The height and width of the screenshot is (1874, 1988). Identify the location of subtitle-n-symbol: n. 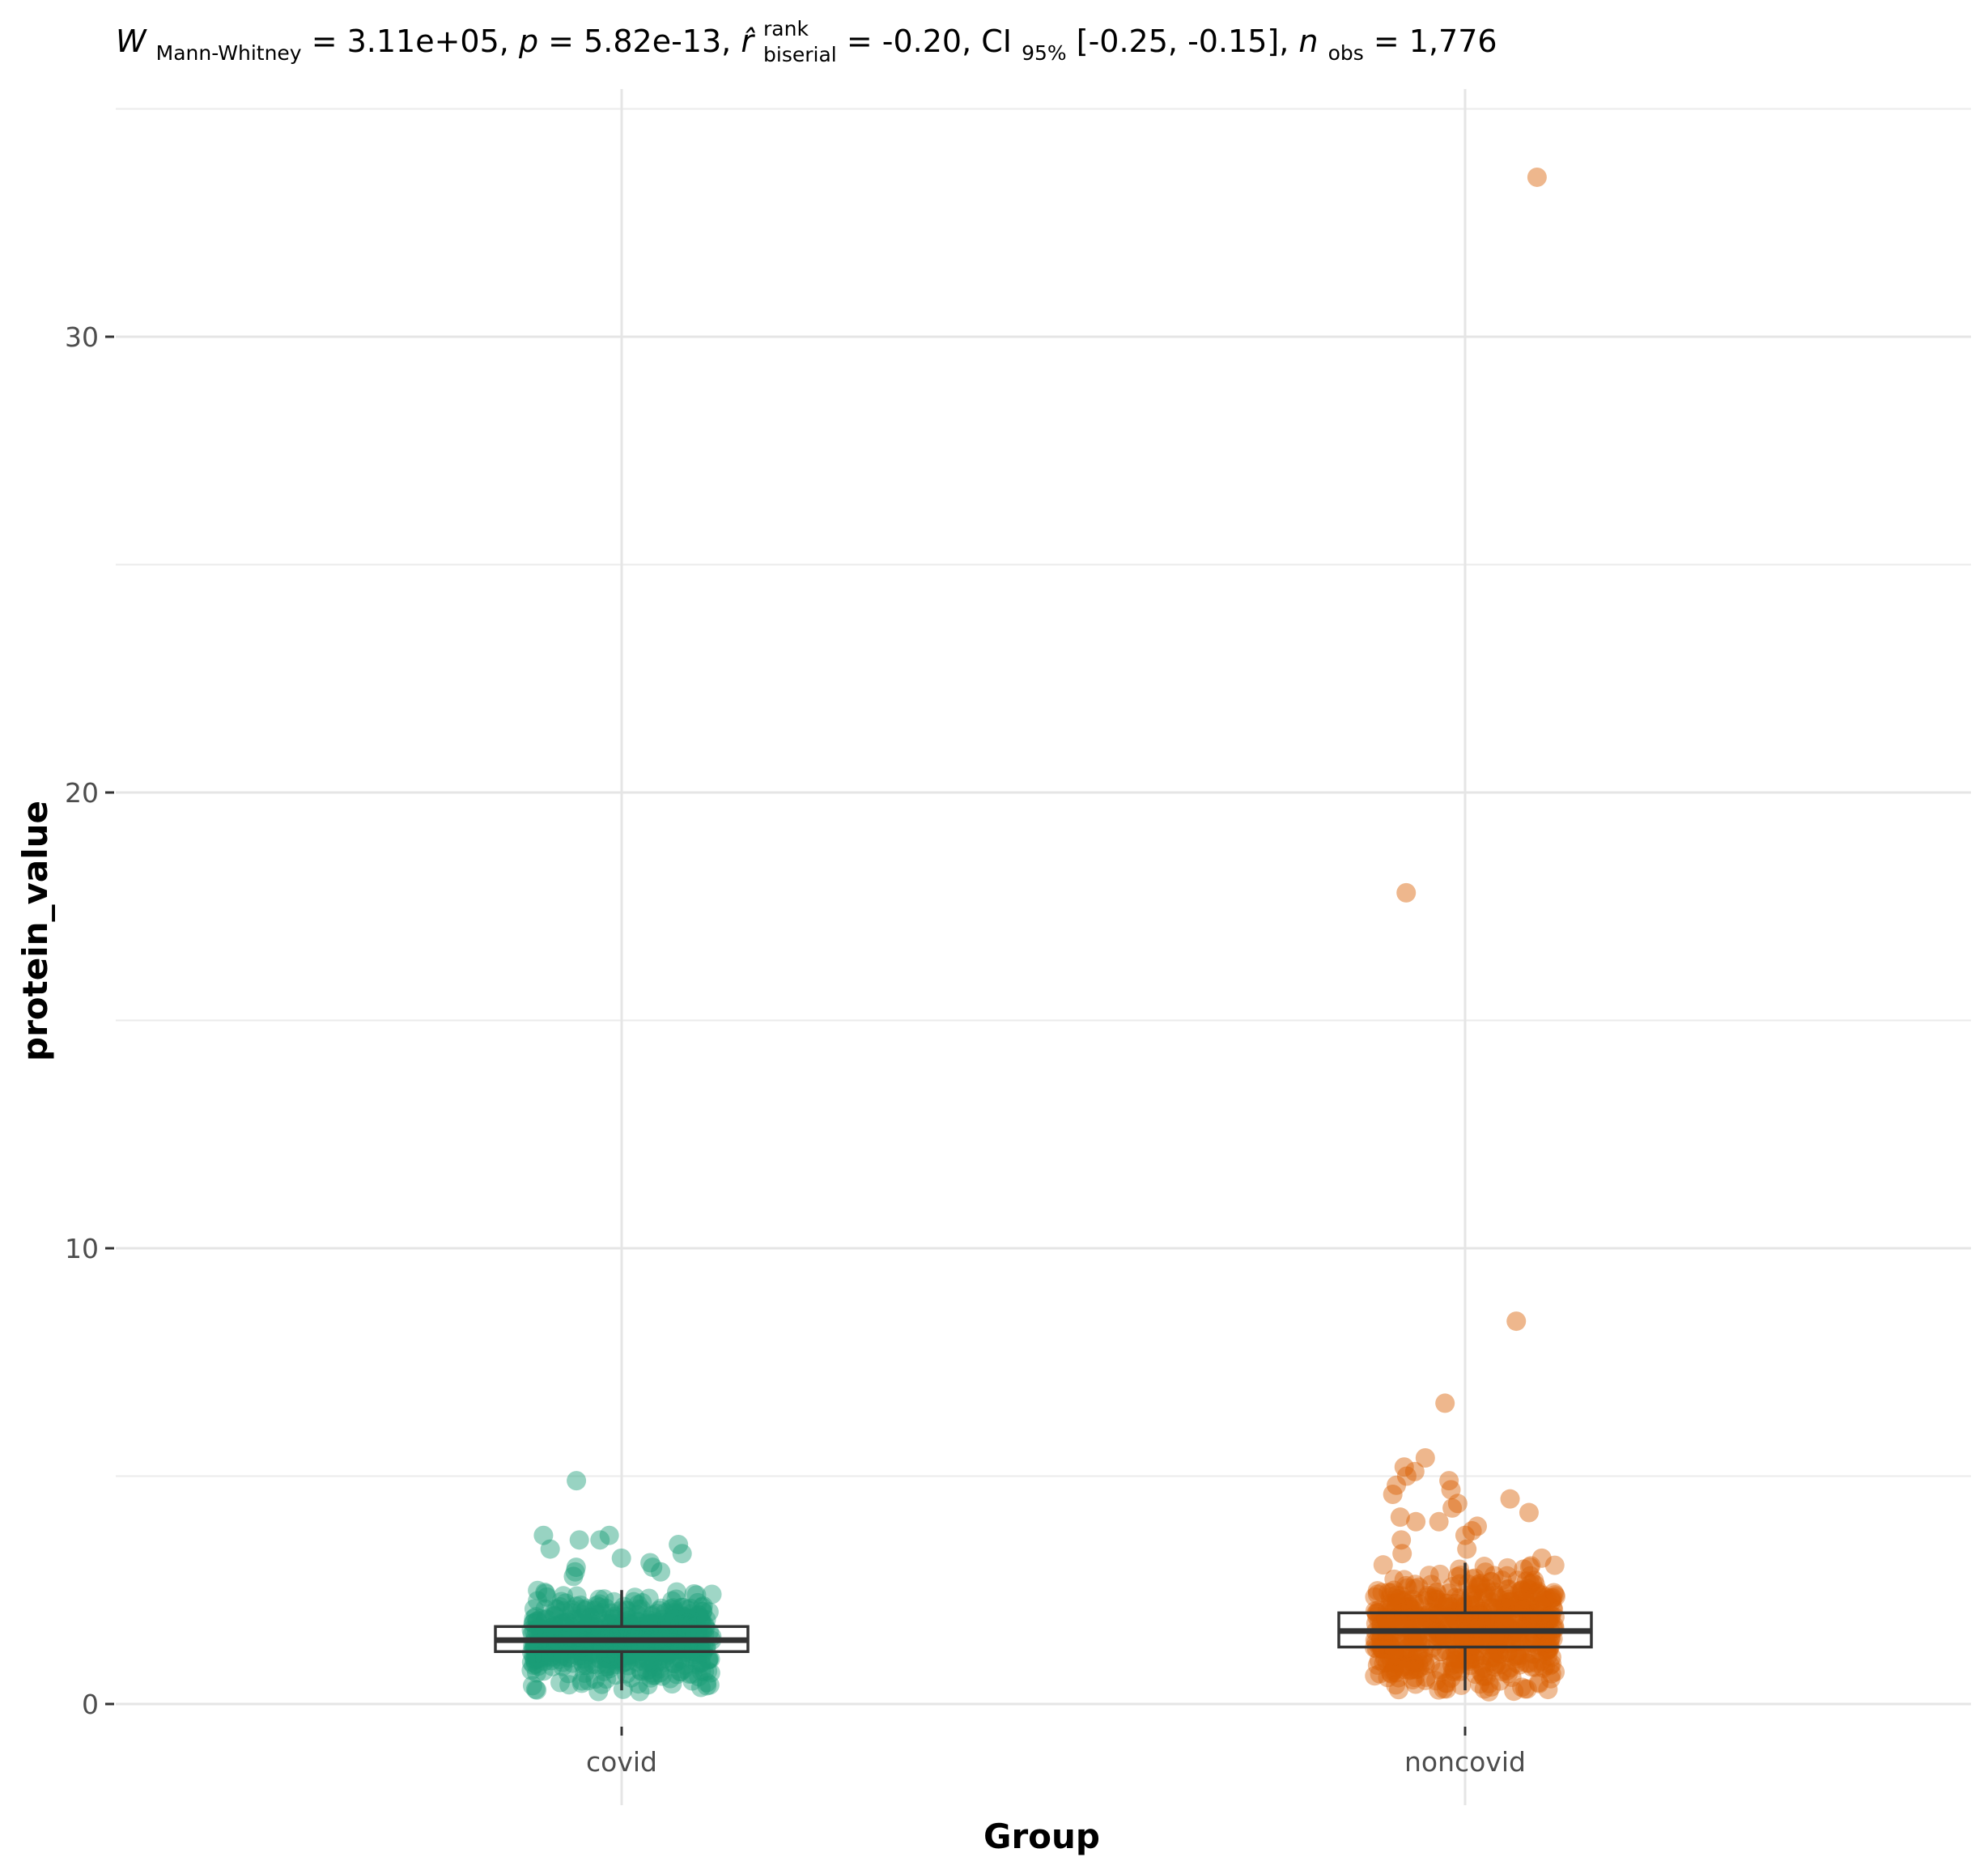
(1308, 41).